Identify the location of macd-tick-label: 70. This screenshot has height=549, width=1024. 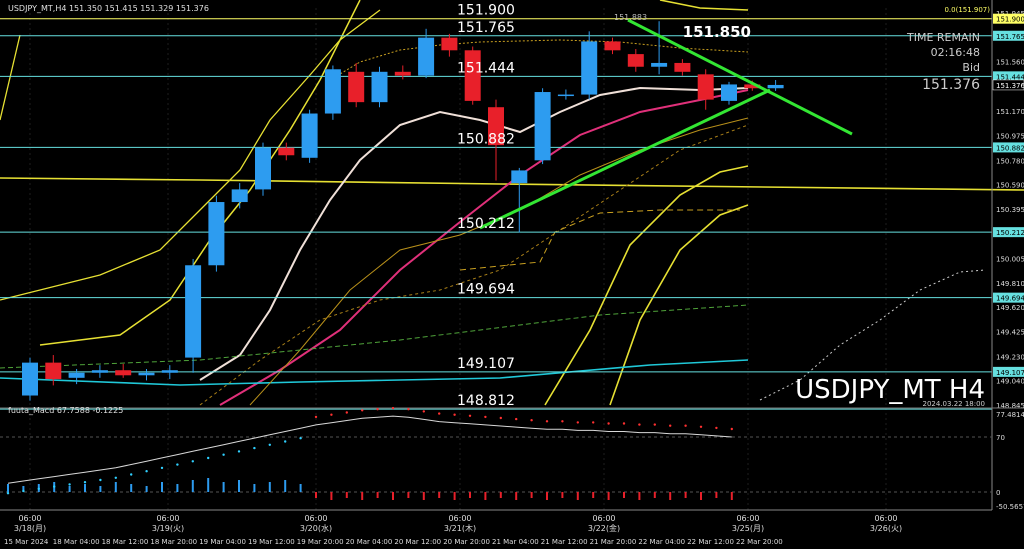
(1000, 438).